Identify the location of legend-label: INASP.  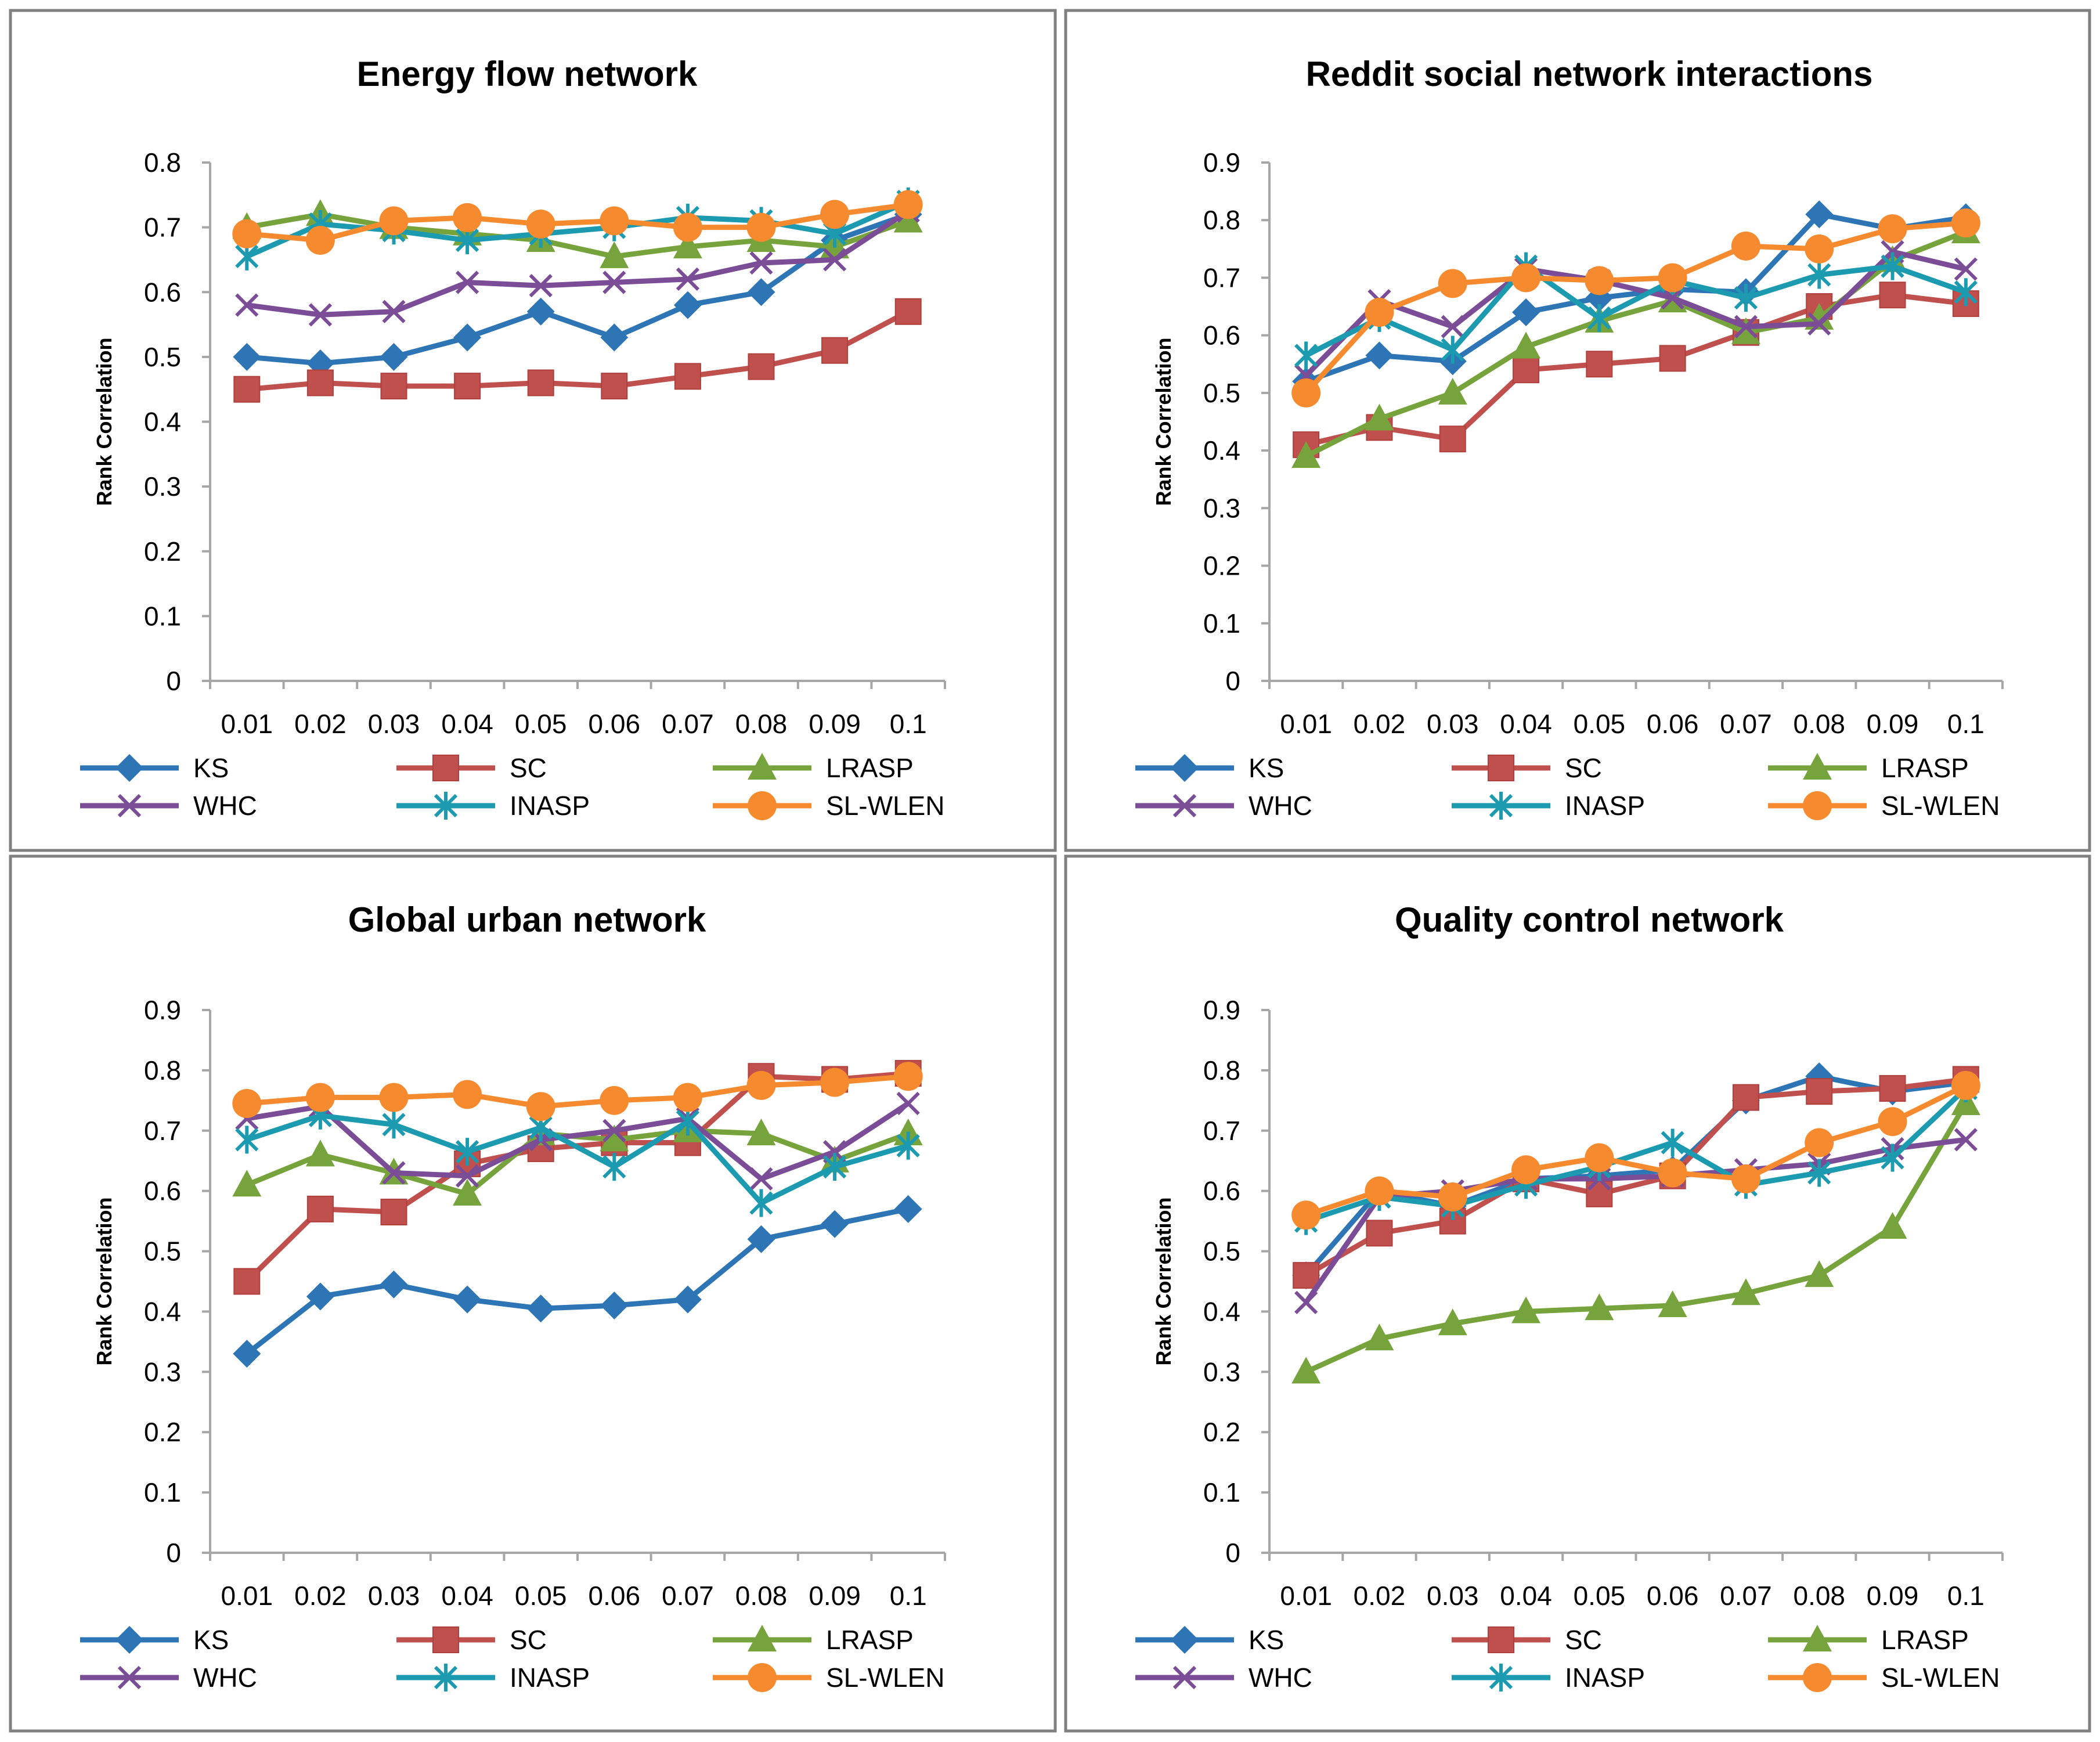
(1605, 1677).